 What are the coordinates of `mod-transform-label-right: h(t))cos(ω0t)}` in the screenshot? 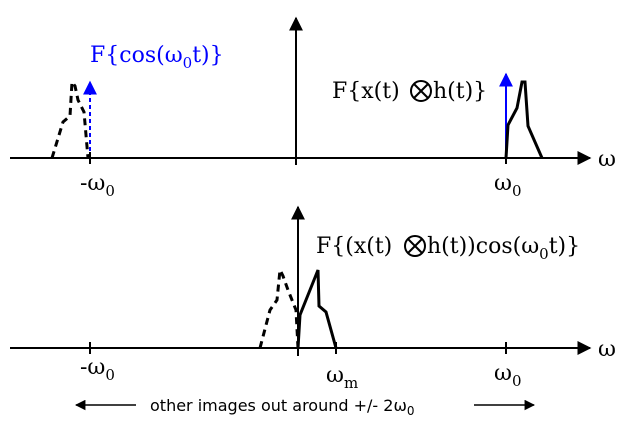 It's located at (503, 248).